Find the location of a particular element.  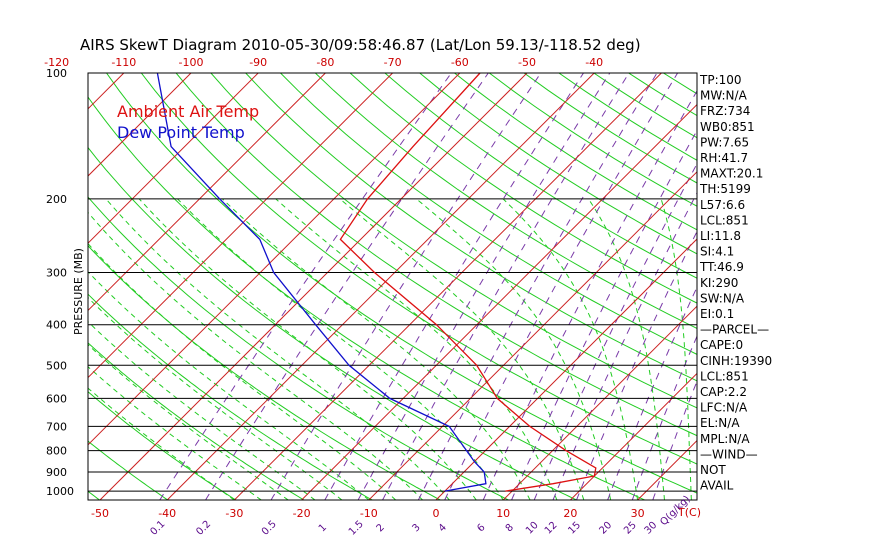

mixing-ratio-tick-label: 25 is located at coordinates (630, 528).